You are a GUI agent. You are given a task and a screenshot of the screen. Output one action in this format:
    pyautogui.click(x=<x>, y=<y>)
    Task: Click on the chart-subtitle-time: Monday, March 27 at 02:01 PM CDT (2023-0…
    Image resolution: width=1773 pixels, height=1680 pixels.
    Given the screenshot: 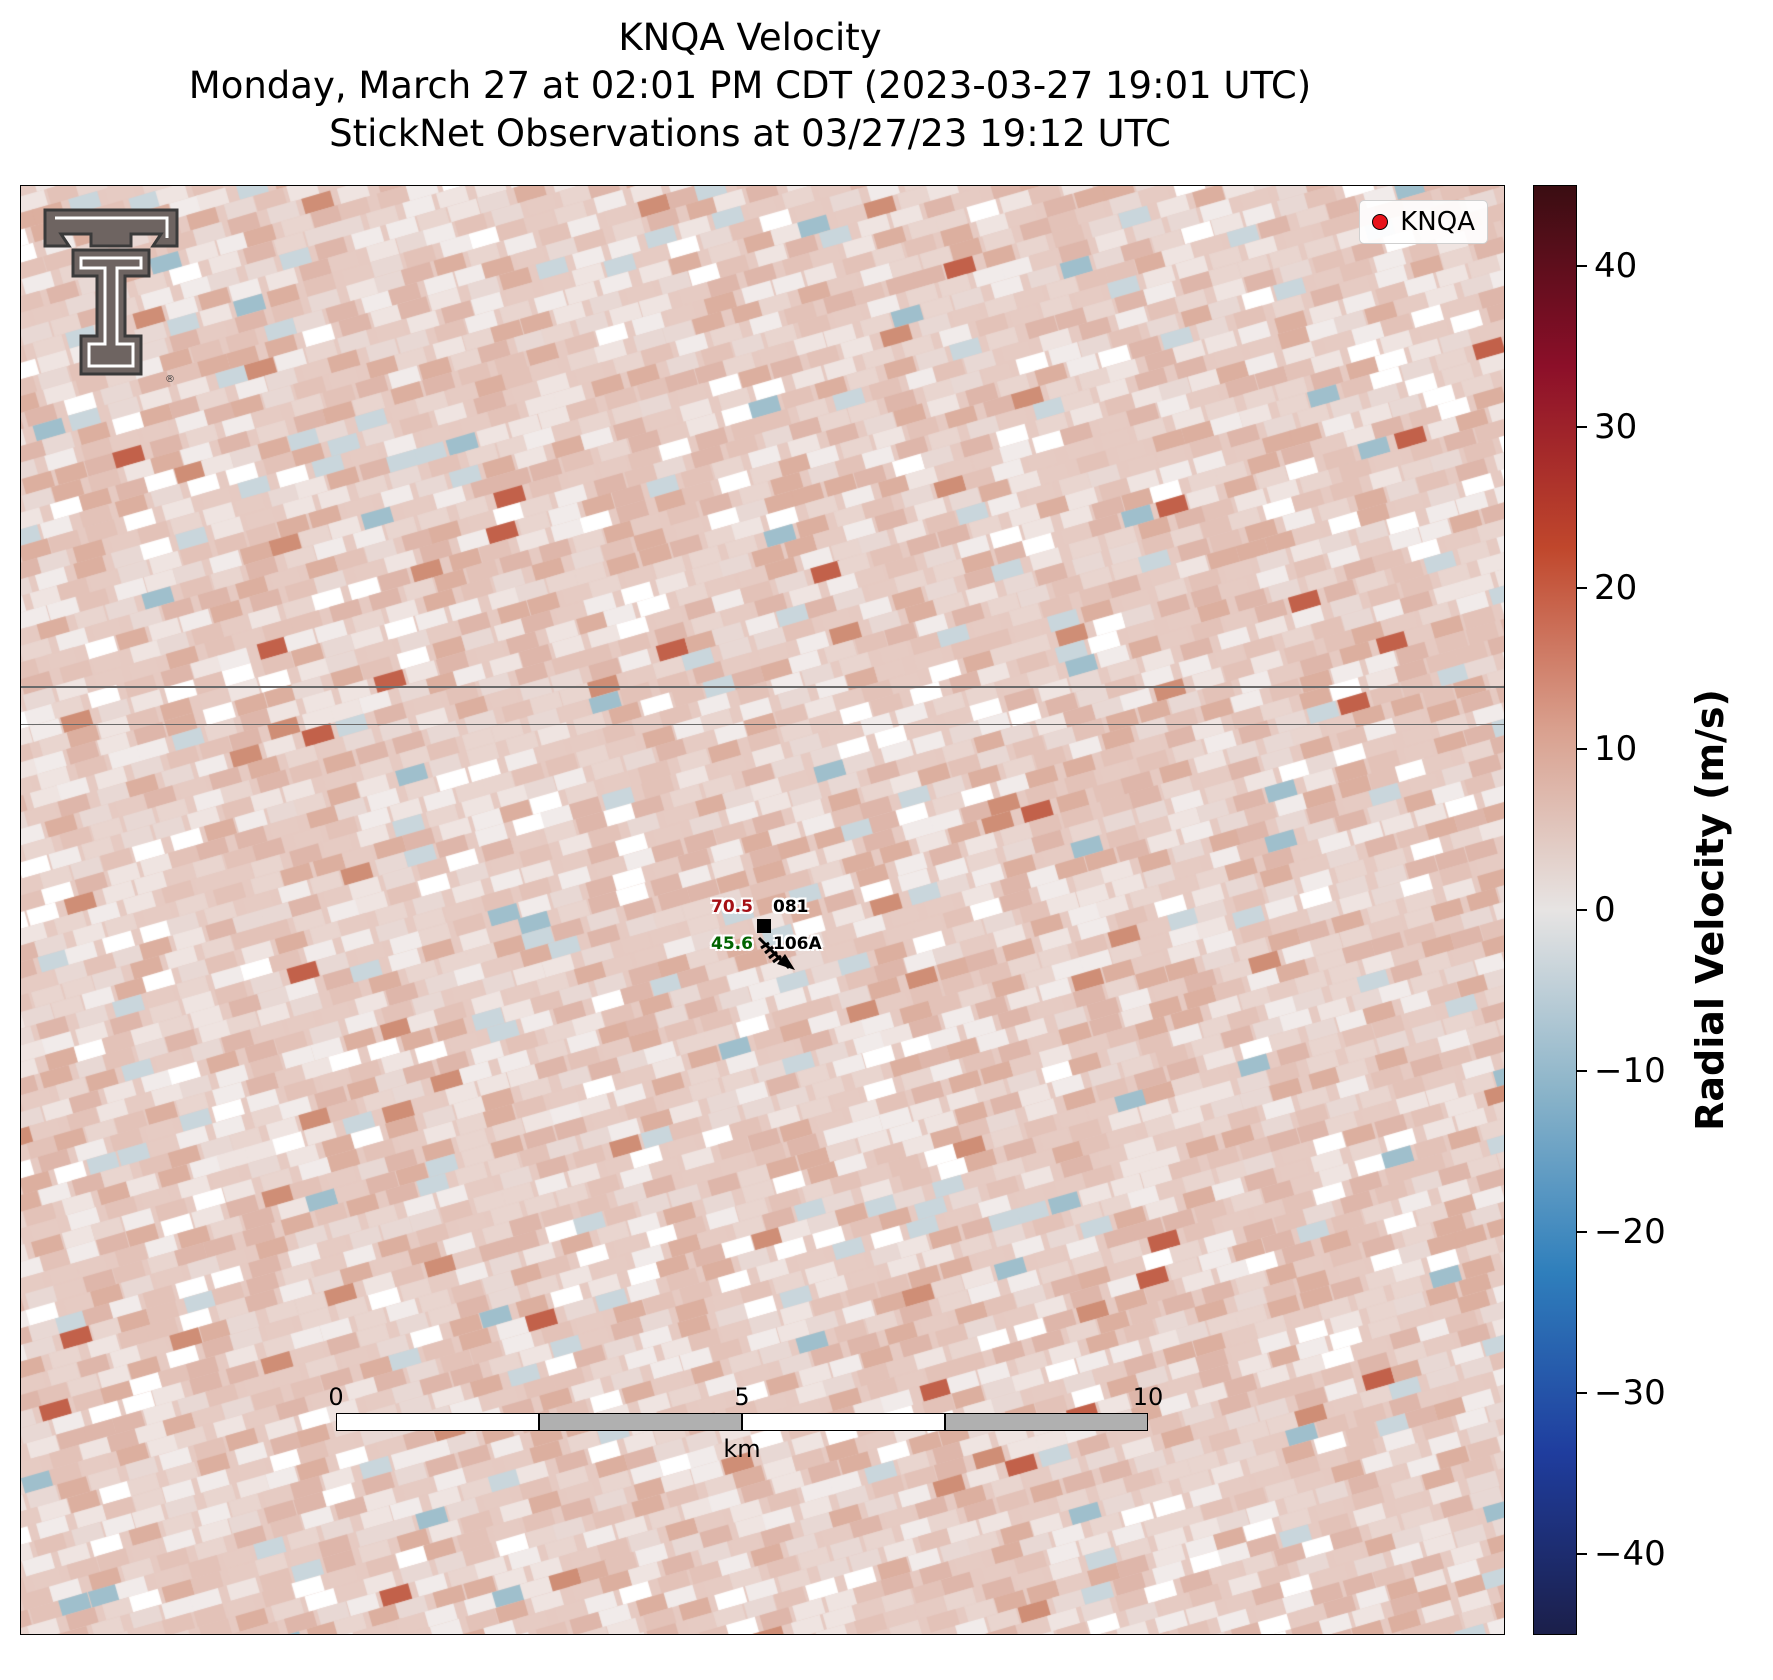 What is the action you would take?
    pyautogui.click(x=750, y=85)
    